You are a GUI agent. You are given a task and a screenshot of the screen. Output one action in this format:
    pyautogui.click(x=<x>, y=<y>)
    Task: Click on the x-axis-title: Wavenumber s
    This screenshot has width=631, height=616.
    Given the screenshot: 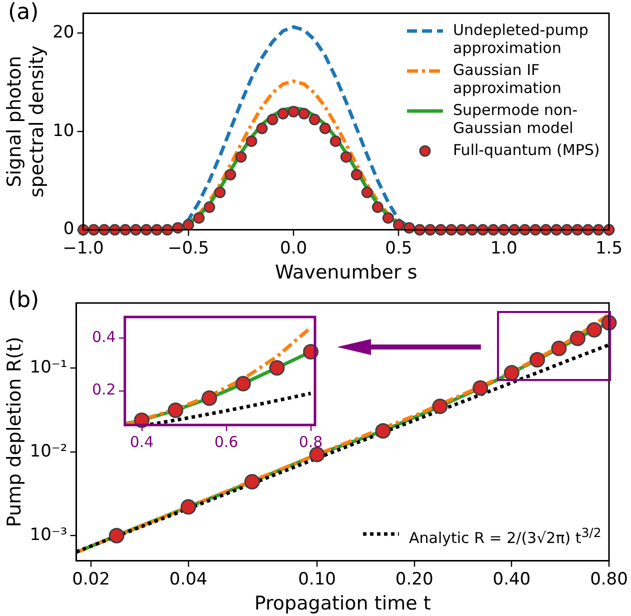 What is the action you would take?
    pyautogui.click(x=346, y=273)
    